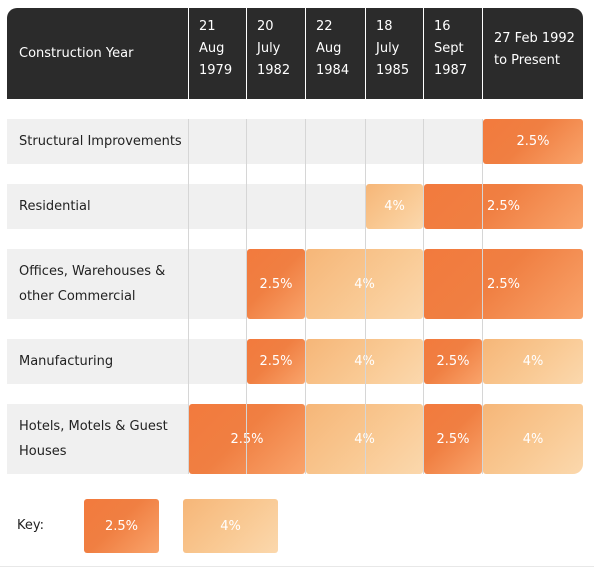 The image size is (594, 570). I want to click on text-line: 1985, so click(393, 70).